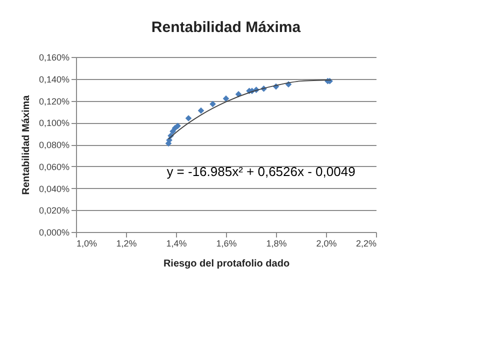 The height and width of the screenshot is (360, 480). What do you see at coordinates (366, 243) in the screenshot?
I see `x-tick-label: 2,2%` at bounding box center [366, 243].